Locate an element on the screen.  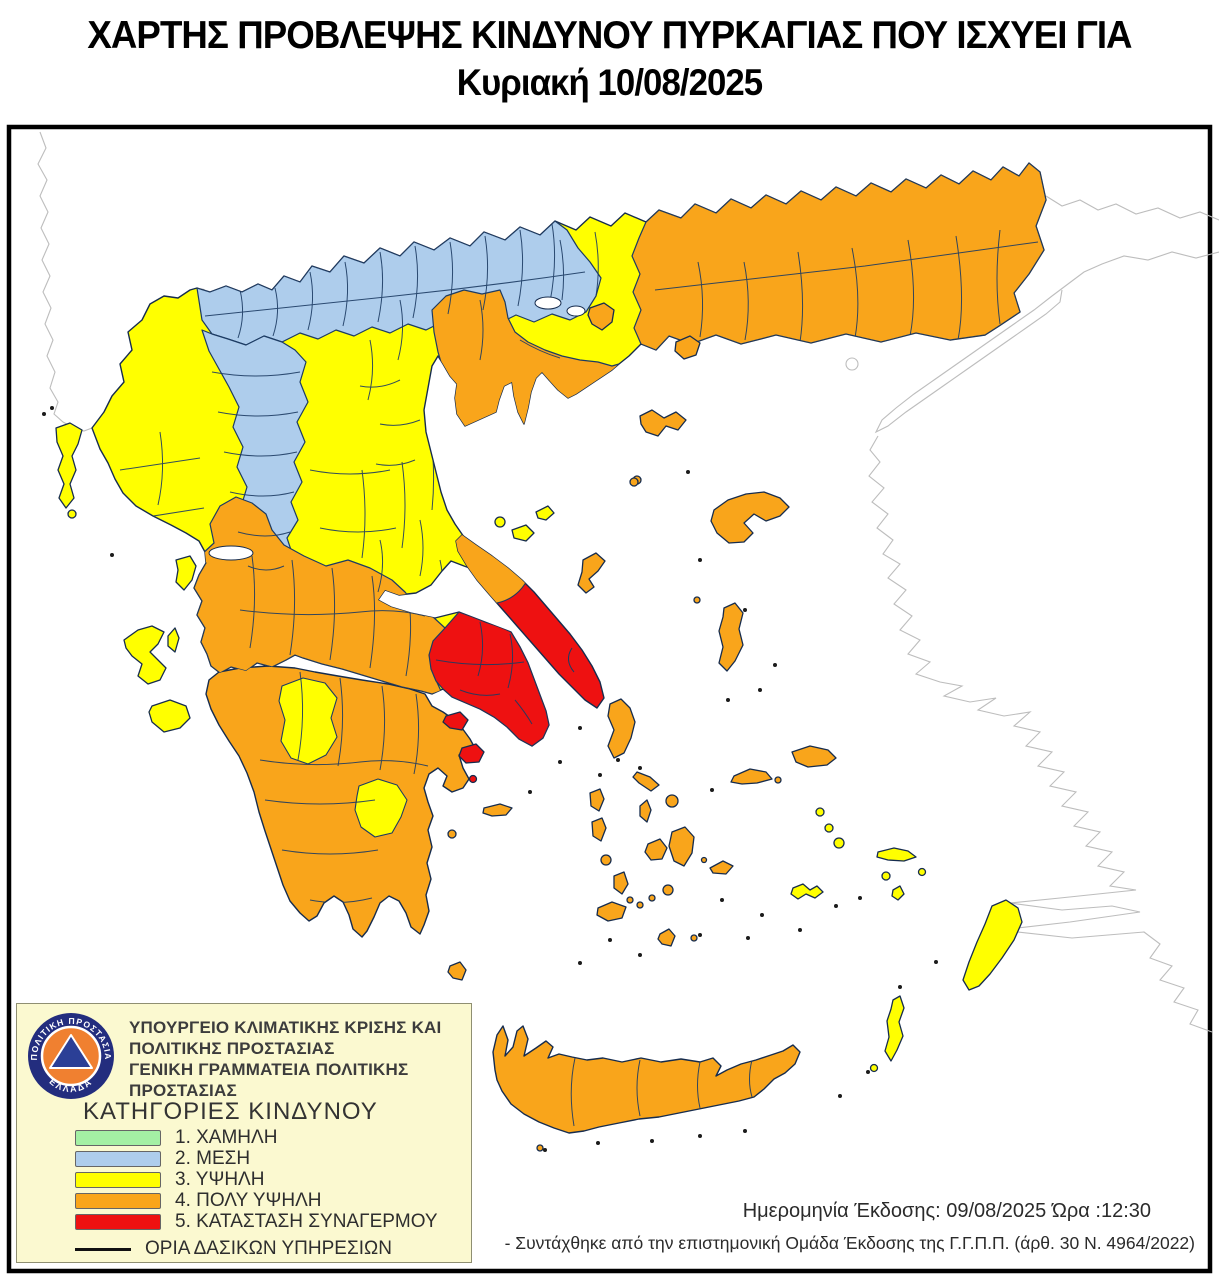
area-koufonisia is located at coordinates (704, 860).